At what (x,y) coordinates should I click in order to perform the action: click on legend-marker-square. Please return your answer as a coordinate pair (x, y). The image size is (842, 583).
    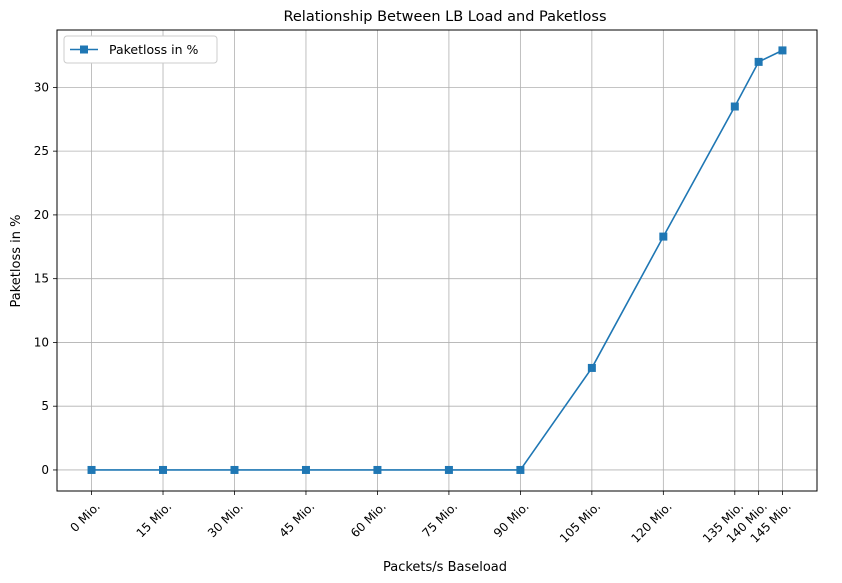
    Looking at the image, I should click on (84, 49).